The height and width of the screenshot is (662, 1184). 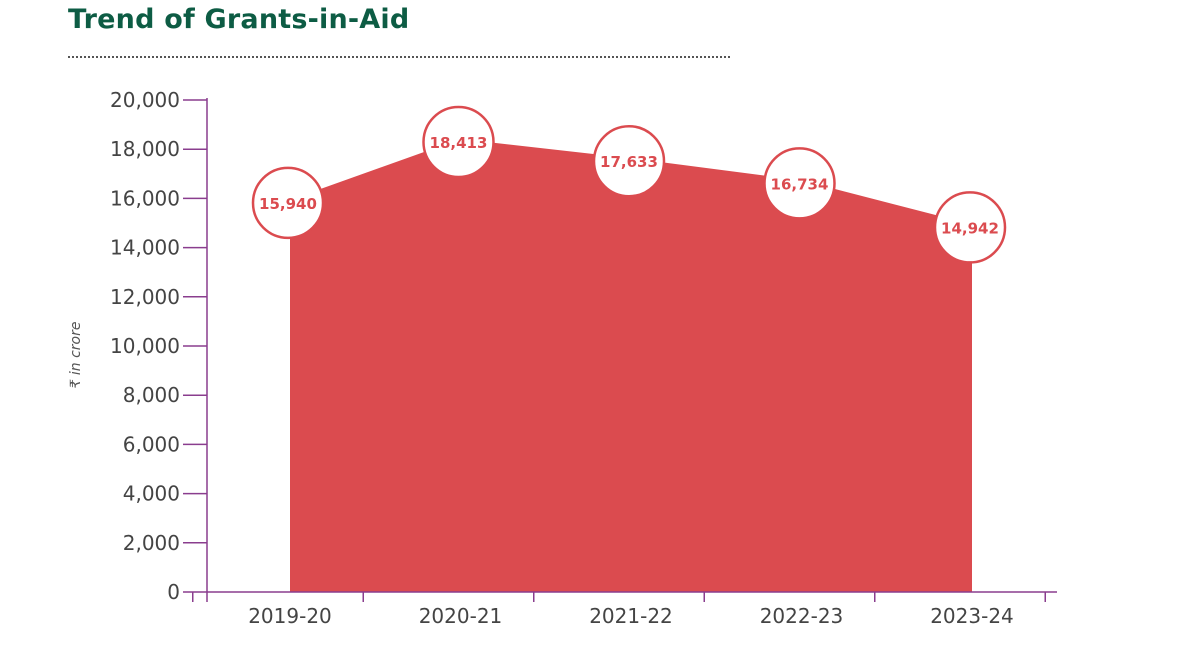 I want to click on y-tick-label: 12,000, so click(x=145, y=297).